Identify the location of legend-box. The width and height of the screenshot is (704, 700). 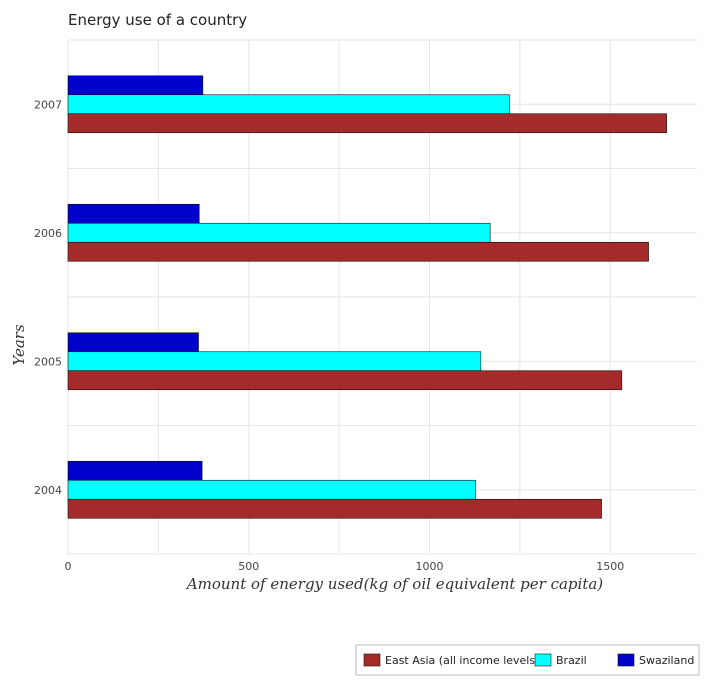
(527, 660).